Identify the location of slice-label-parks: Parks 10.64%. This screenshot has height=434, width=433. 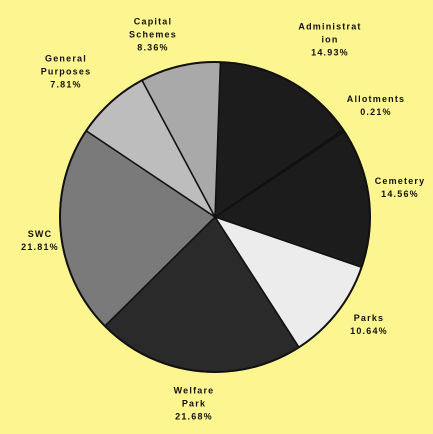
(369, 325).